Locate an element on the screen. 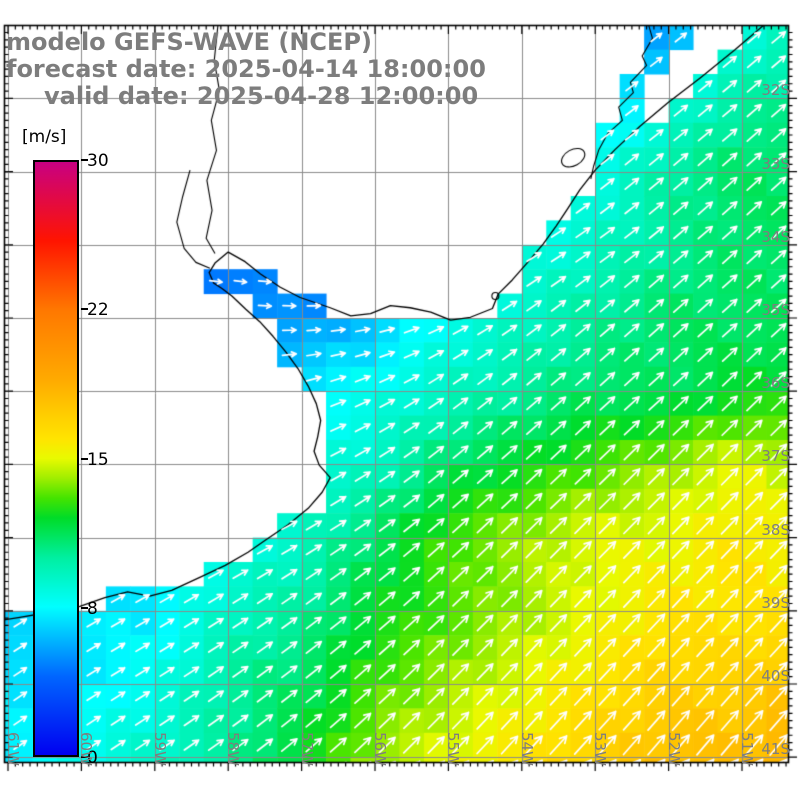 This screenshot has width=800, height=800. colorbar-tick-label: 15 is located at coordinates (98, 459).